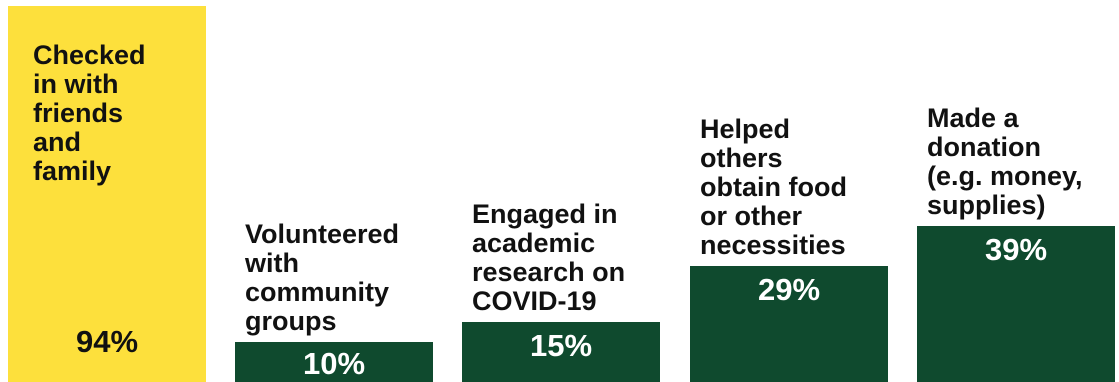 The image size is (1119, 382). I want to click on category-label-1: Checked in with friends and family, so click(89, 113).